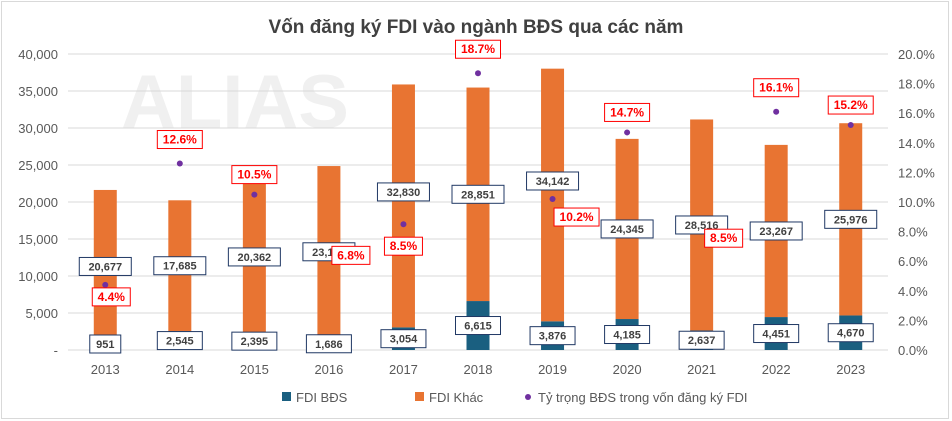  I want to click on value-data-label: 25,976, so click(851, 220).